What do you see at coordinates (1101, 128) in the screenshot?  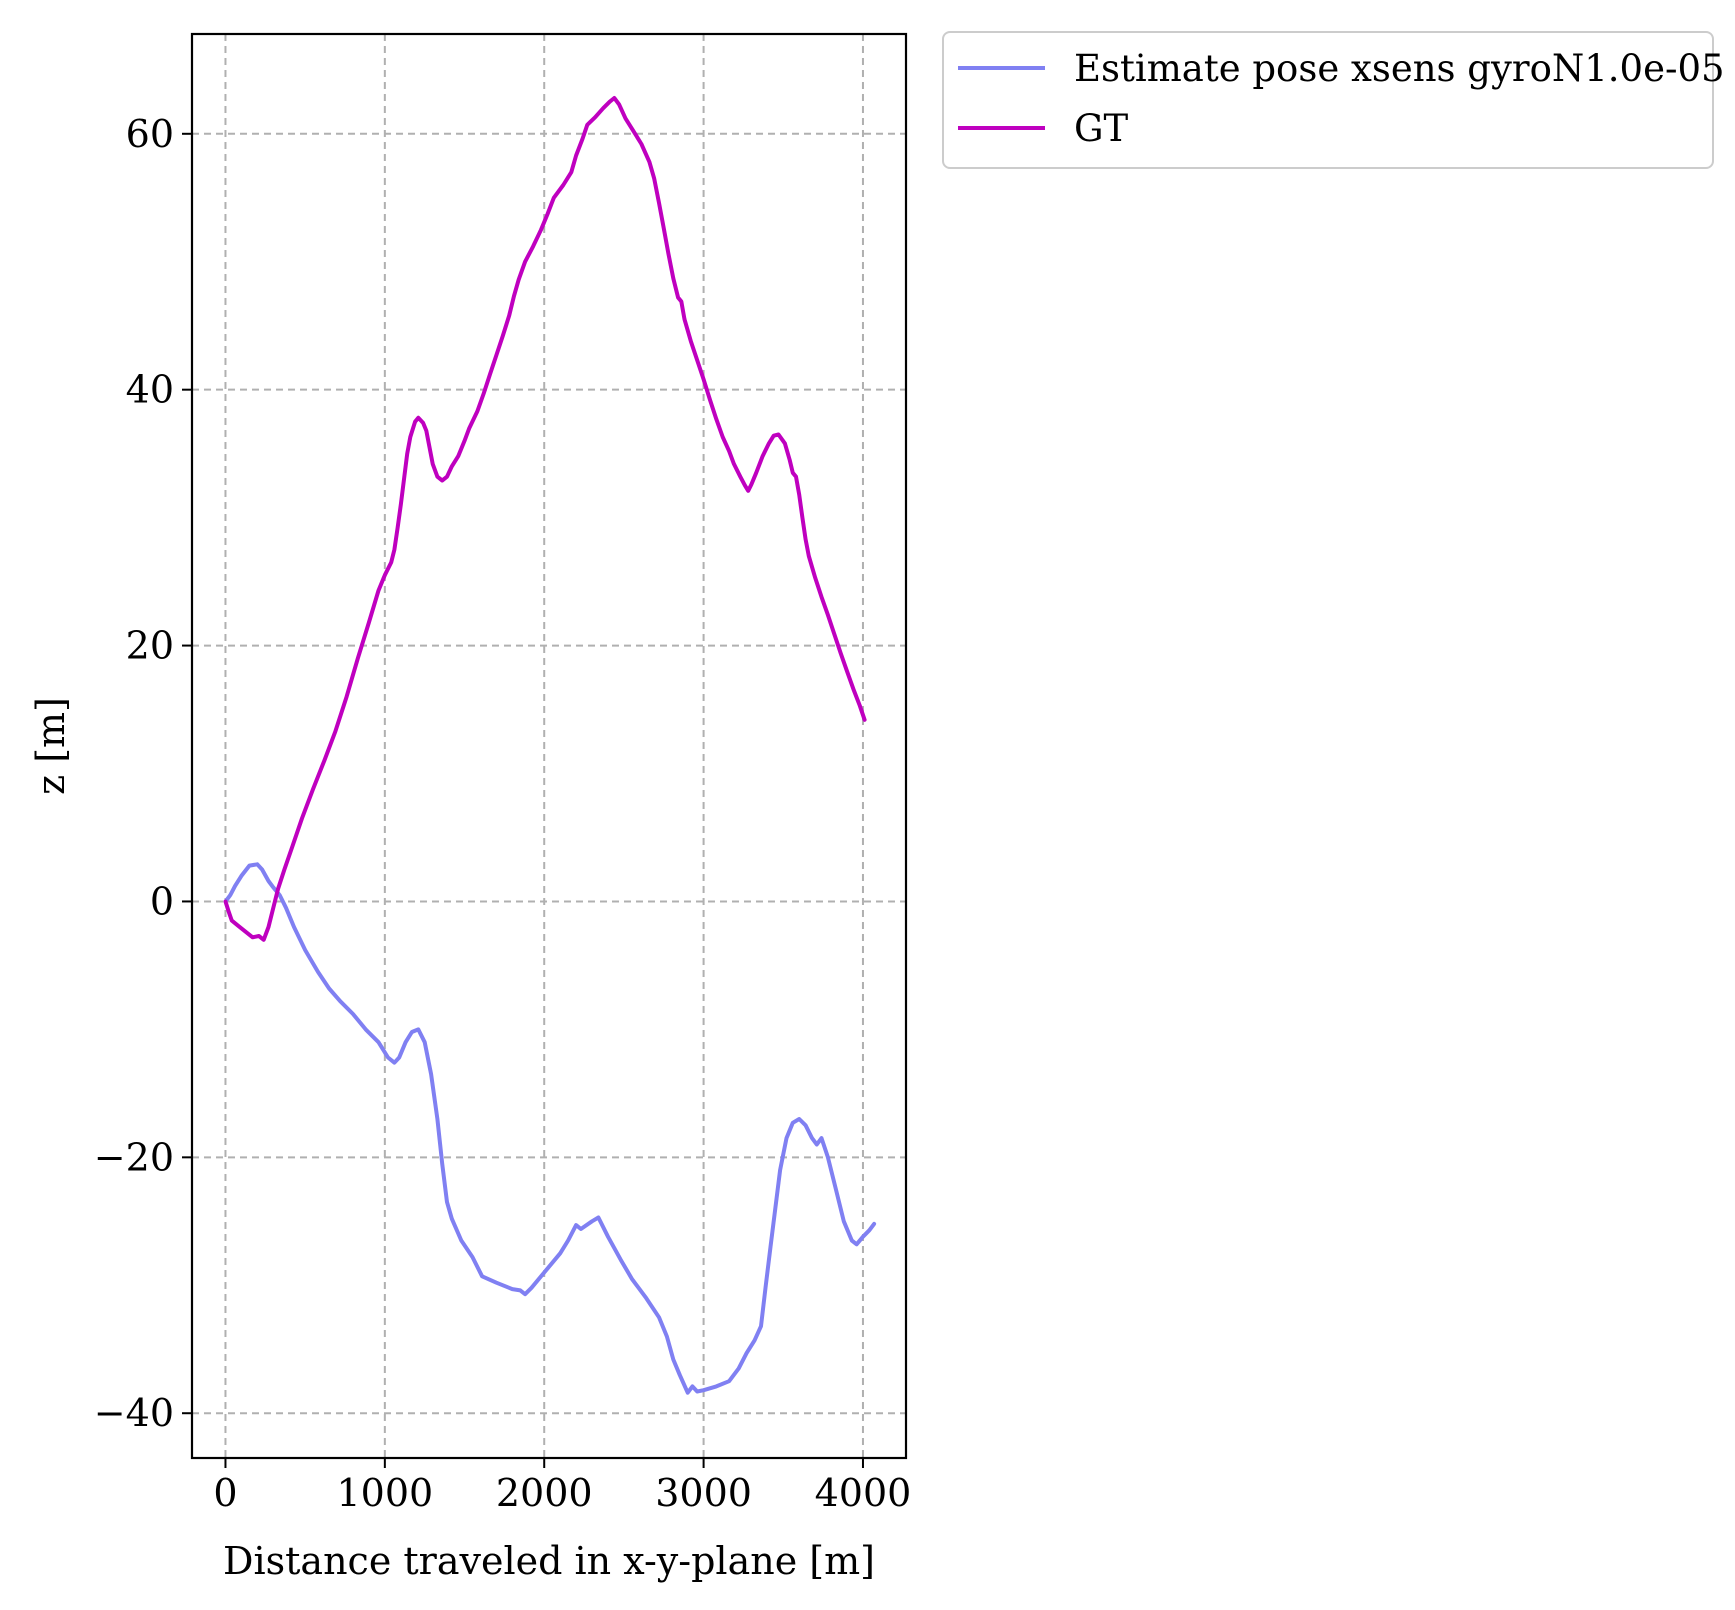 I see `legend-label-gt: GT` at bounding box center [1101, 128].